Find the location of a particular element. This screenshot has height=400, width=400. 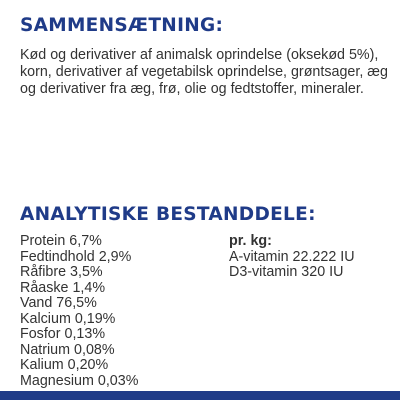

composition-heading: SAMMENSÆTNING: is located at coordinates (122, 25).